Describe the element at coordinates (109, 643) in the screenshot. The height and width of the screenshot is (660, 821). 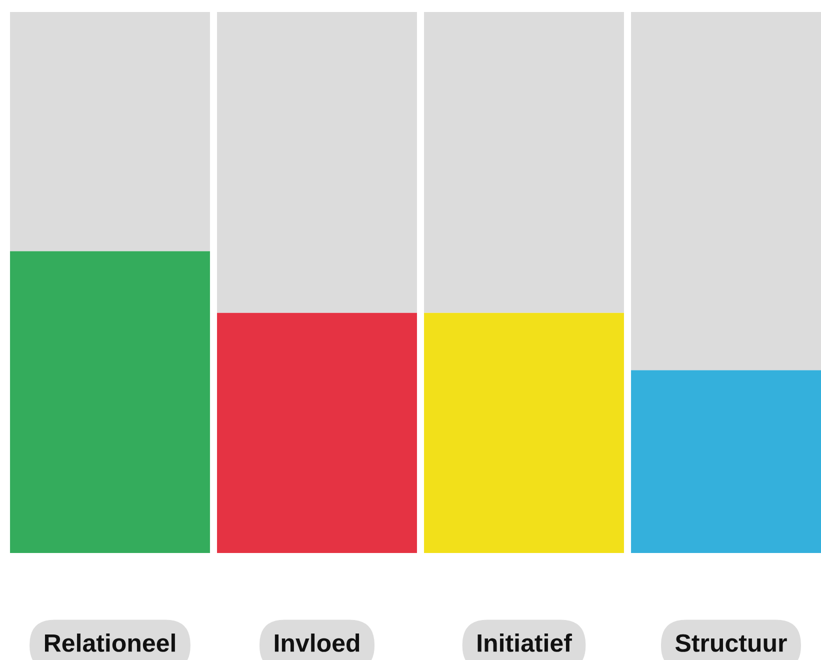
I see `x-tick-label: Relationeel` at that location.